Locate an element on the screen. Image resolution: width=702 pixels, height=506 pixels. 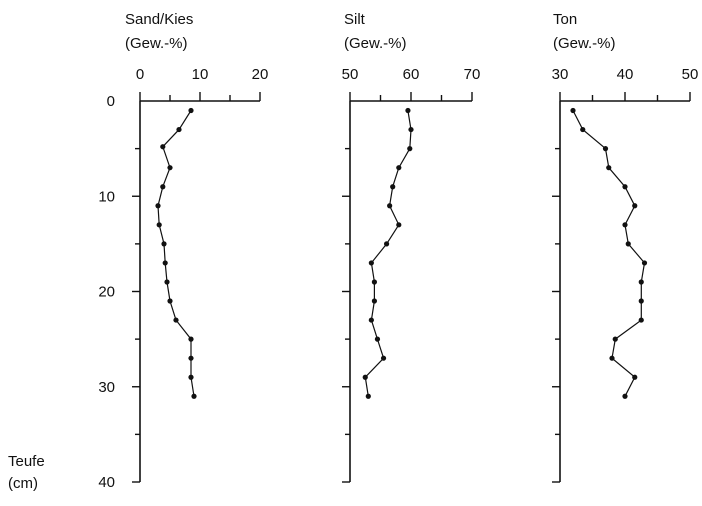
x-tick-label: 60 is located at coordinates (411, 74).